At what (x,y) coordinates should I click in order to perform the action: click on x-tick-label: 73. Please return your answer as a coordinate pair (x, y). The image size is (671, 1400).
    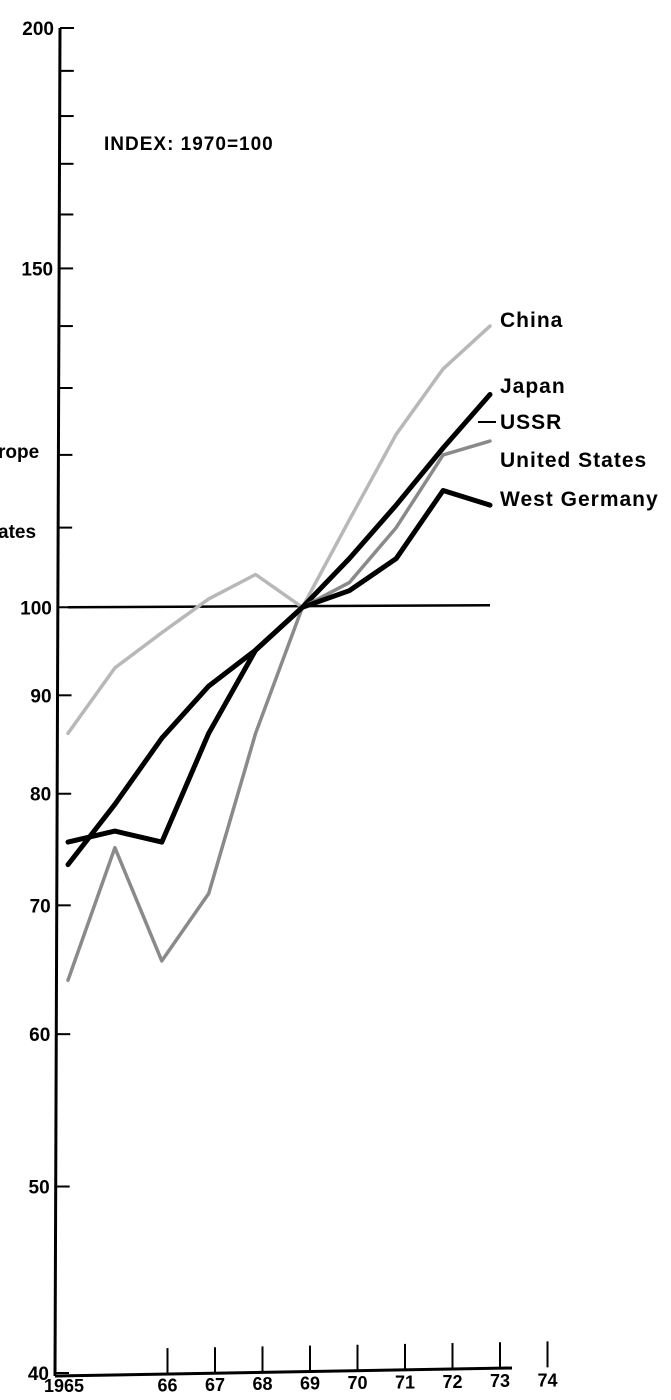
    Looking at the image, I should click on (500, 1381).